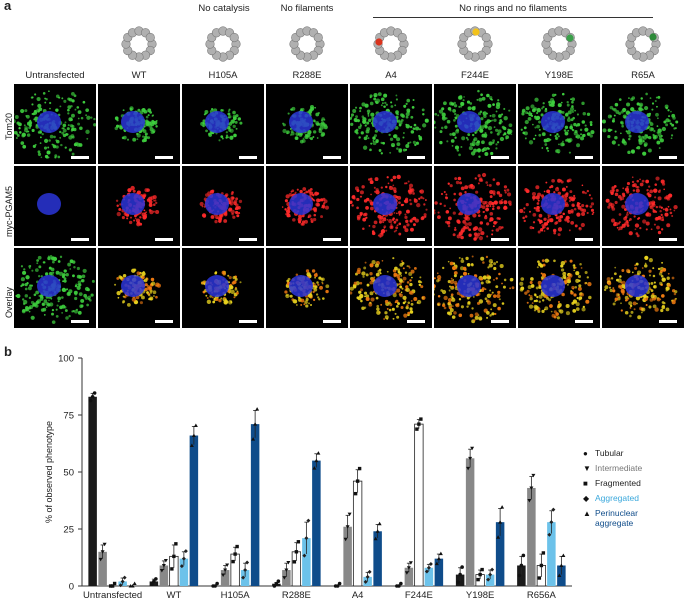 The image size is (685, 611). What do you see at coordinates (542, 595) in the screenshot?
I see `x-tick-label: R656A` at bounding box center [542, 595].